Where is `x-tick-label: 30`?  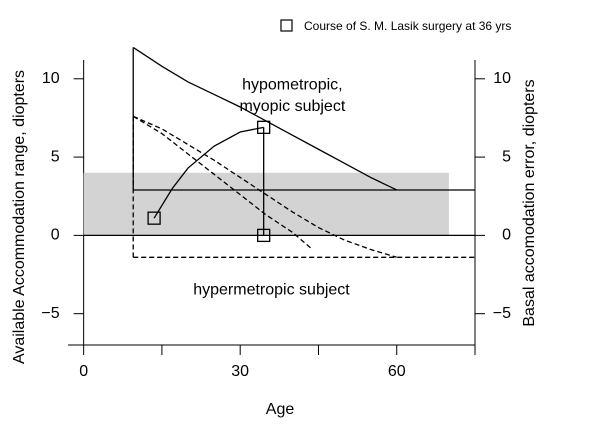
x-tick-label: 30 is located at coordinates (240, 371).